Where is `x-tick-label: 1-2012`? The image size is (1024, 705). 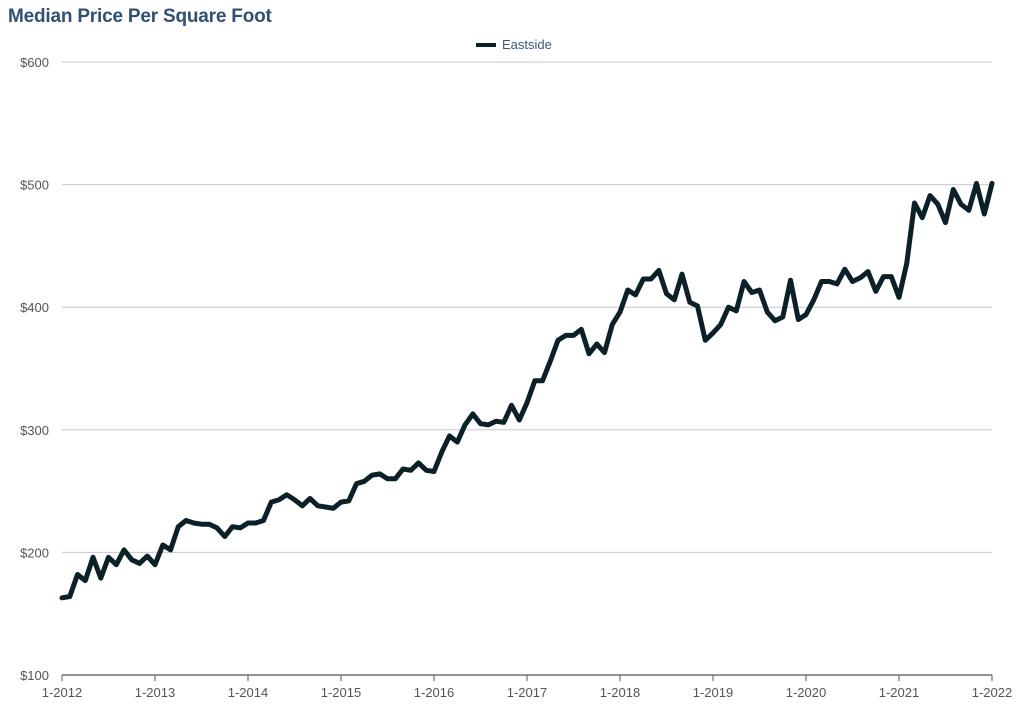 x-tick-label: 1-2012 is located at coordinates (62, 692).